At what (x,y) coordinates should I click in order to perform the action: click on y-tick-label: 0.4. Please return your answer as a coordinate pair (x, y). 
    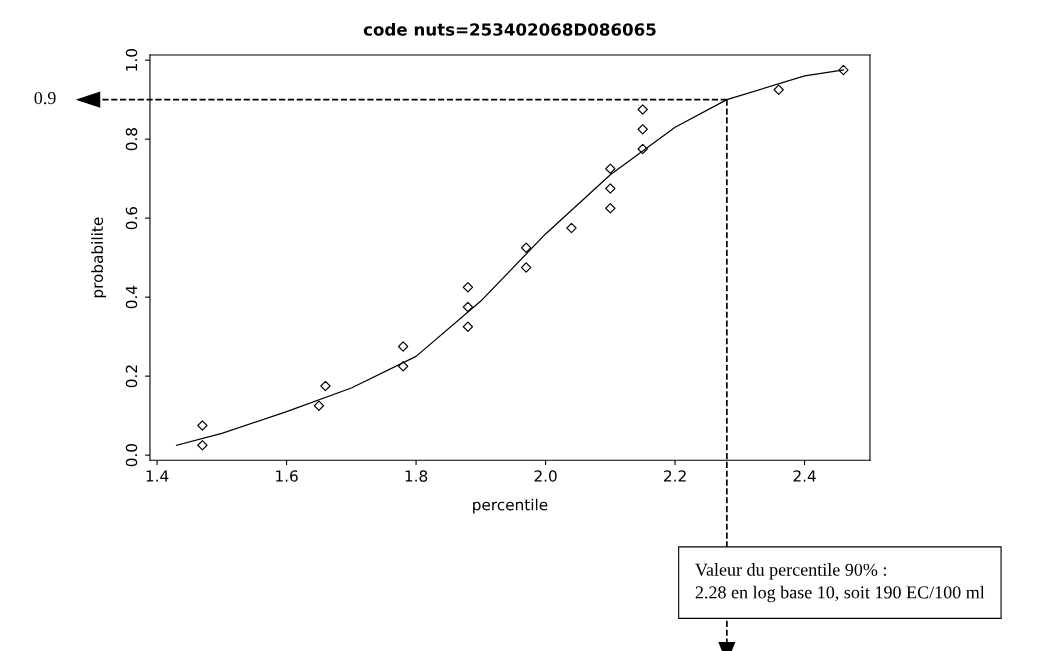
    Looking at the image, I should click on (131, 297).